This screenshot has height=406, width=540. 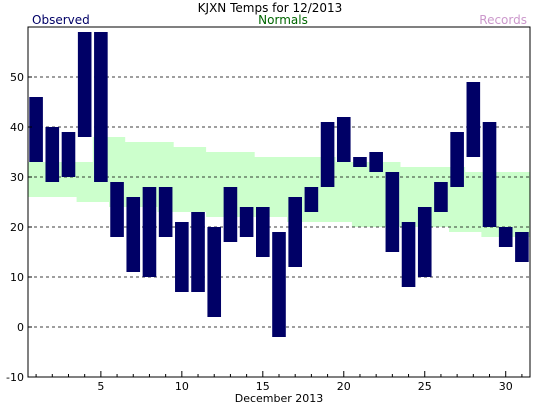 What do you see at coordinates (20, 327) in the screenshot?
I see `y-tick-label: 0` at bounding box center [20, 327].